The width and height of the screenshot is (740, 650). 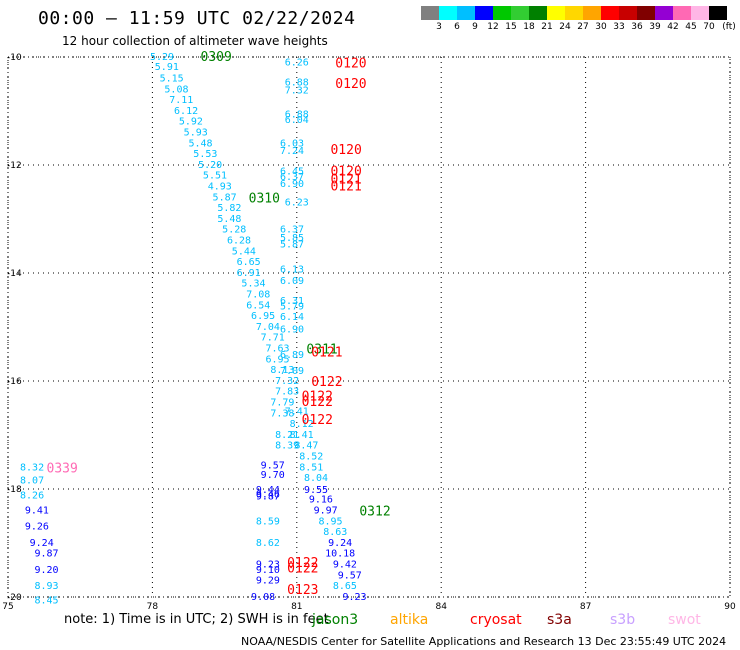 I want to click on data-point-label: 9.26, so click(x=37, y=527).